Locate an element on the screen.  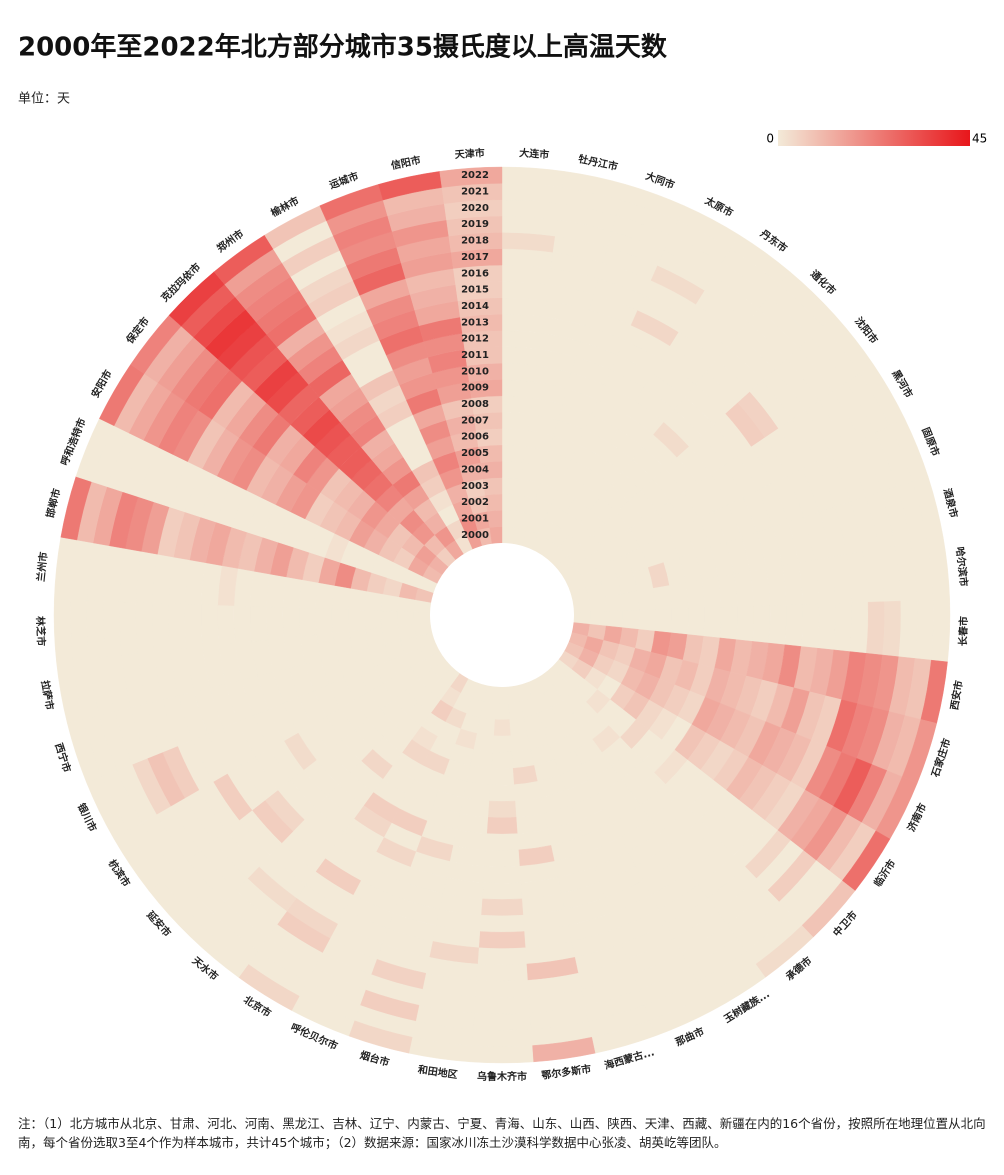
unit-label: 单位：天 is located at coordinates (44, 99).